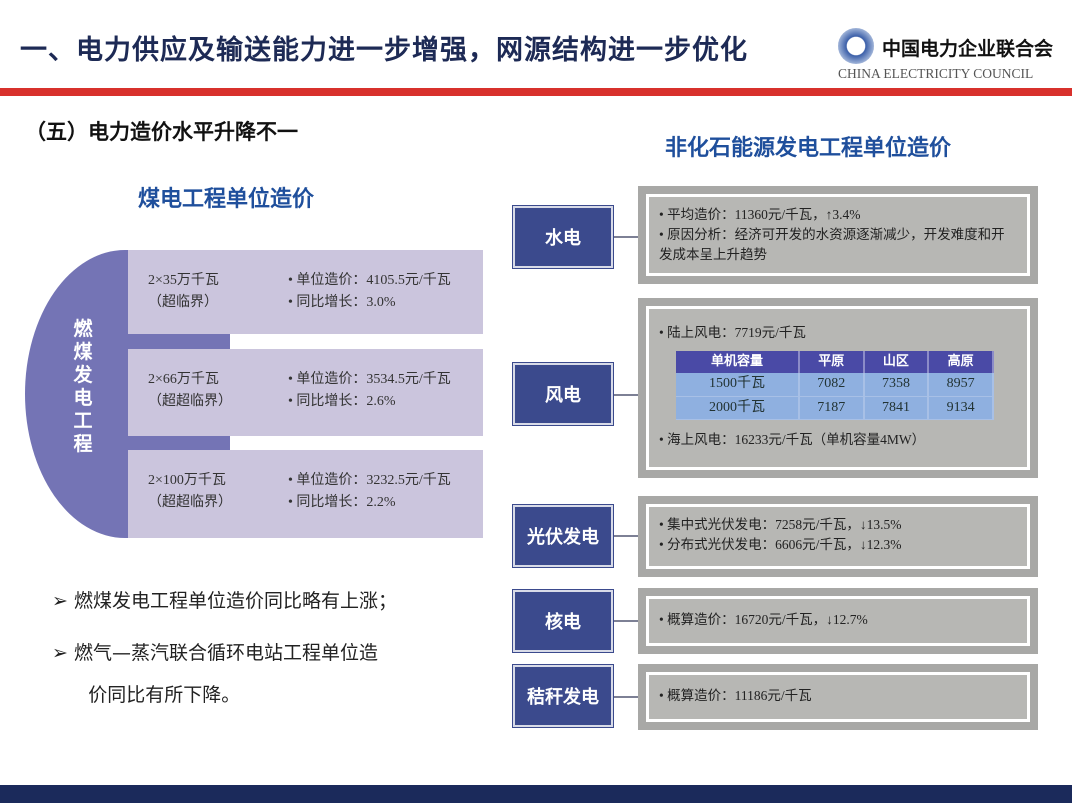 This screenshot has height=803, width=1072. I want to click on solar-line: • 集中式光伏发电：7258元/千瓦，↓13.5%, so click(780, 524).